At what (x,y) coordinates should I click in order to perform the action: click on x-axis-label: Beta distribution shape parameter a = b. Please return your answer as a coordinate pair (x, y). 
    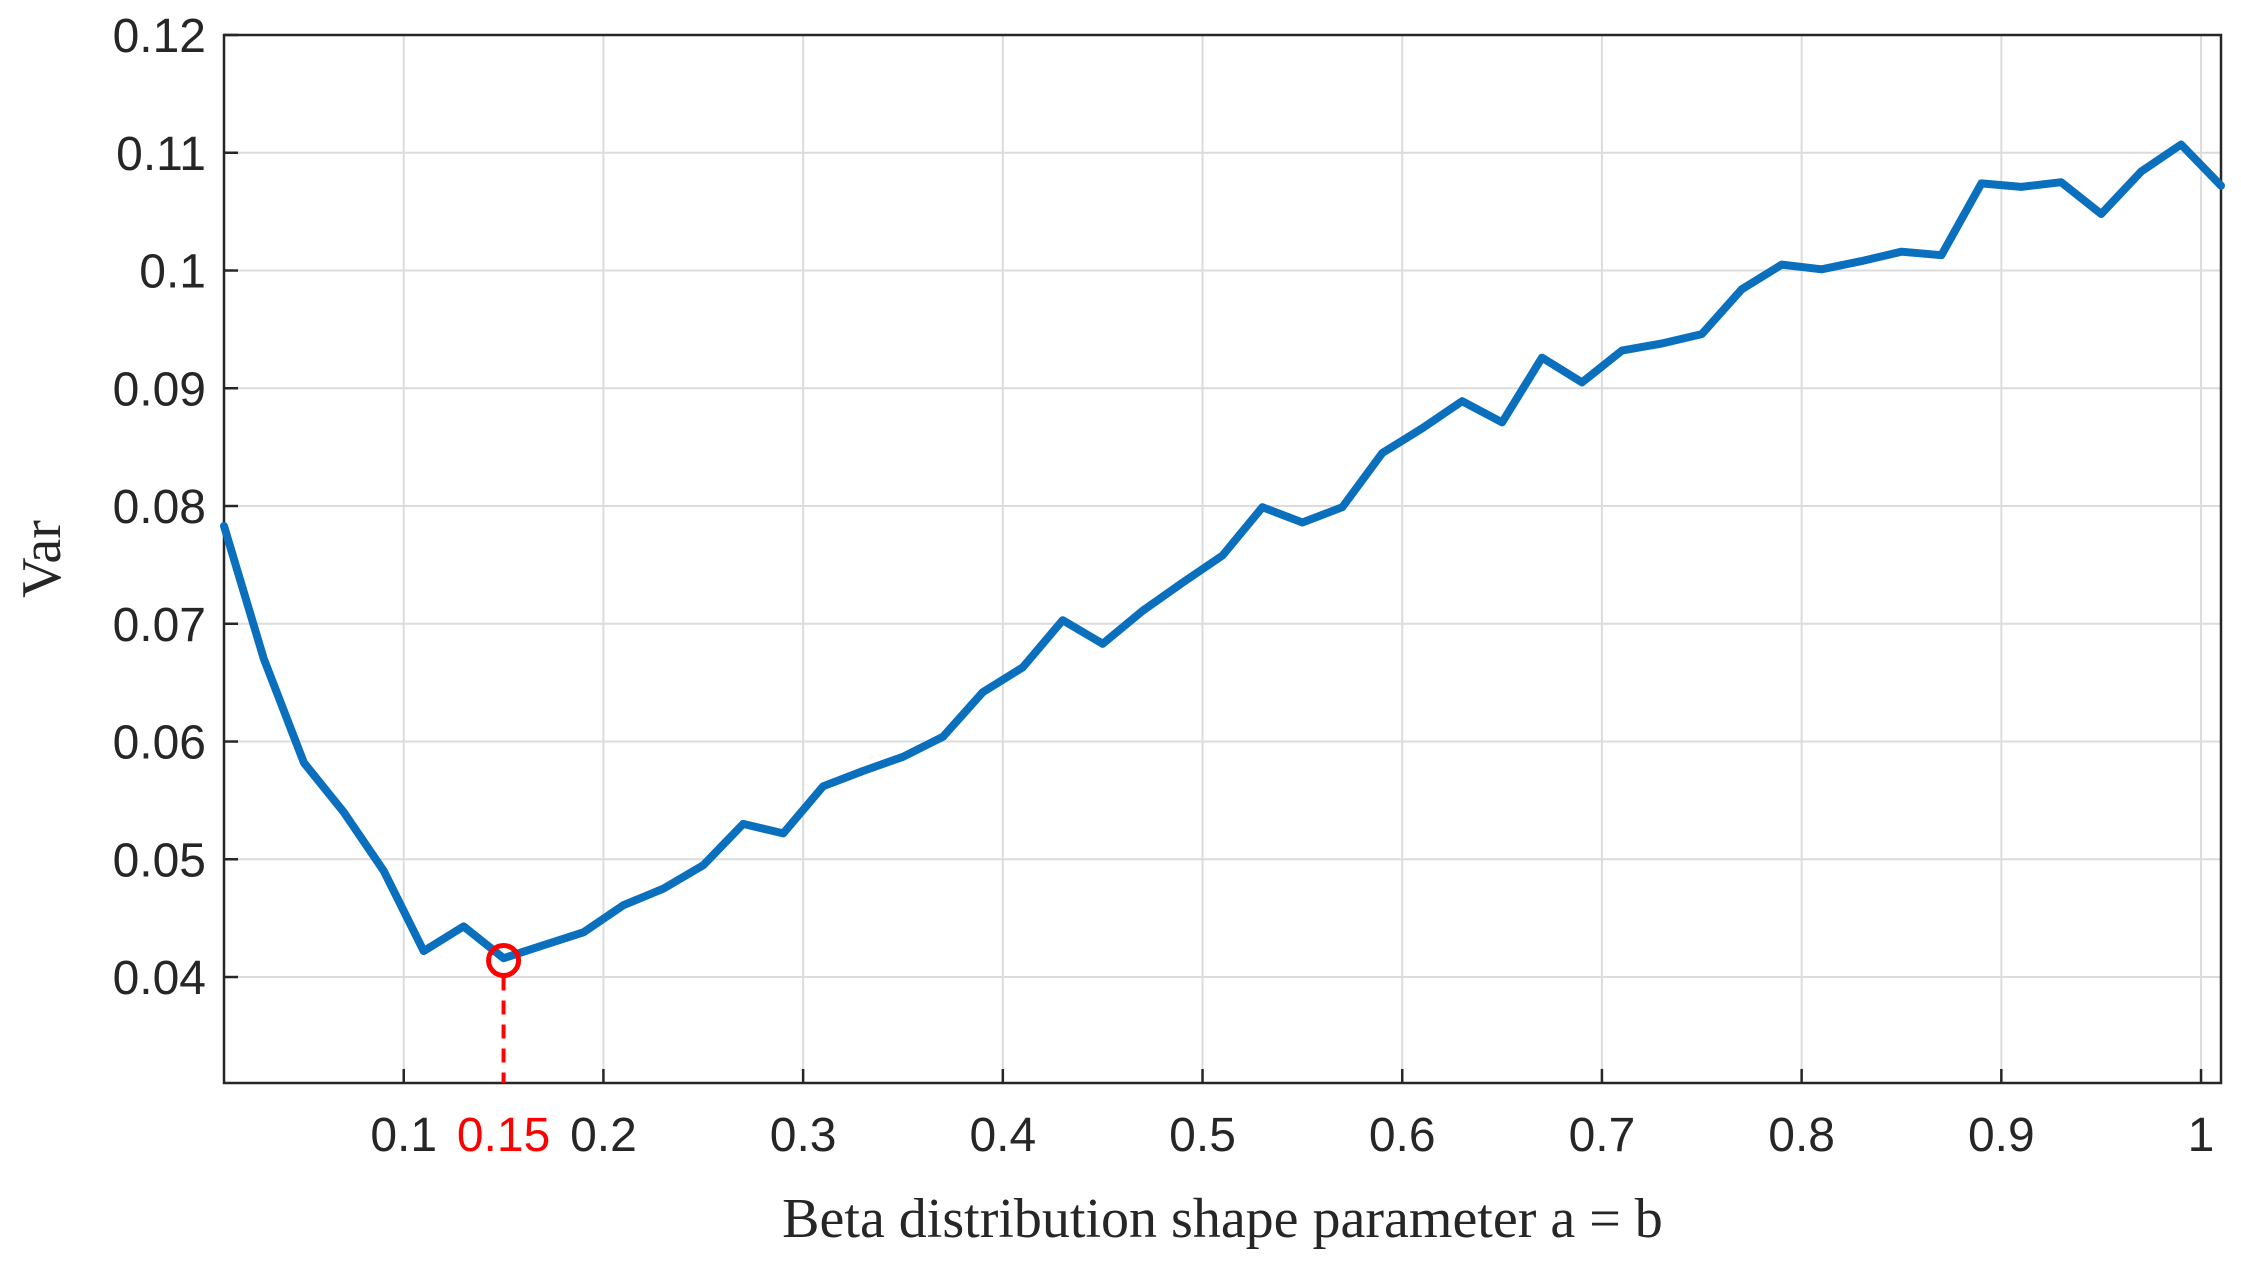
    Looking at the image, I should click on (1222, 1219).